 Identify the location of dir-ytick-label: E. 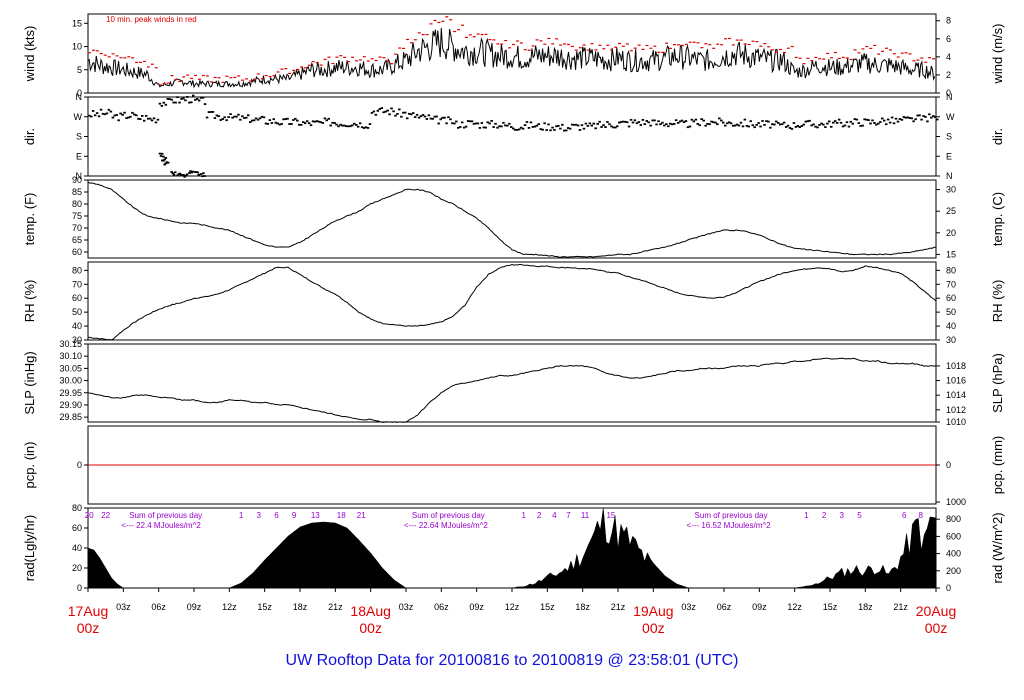
(79, 156).